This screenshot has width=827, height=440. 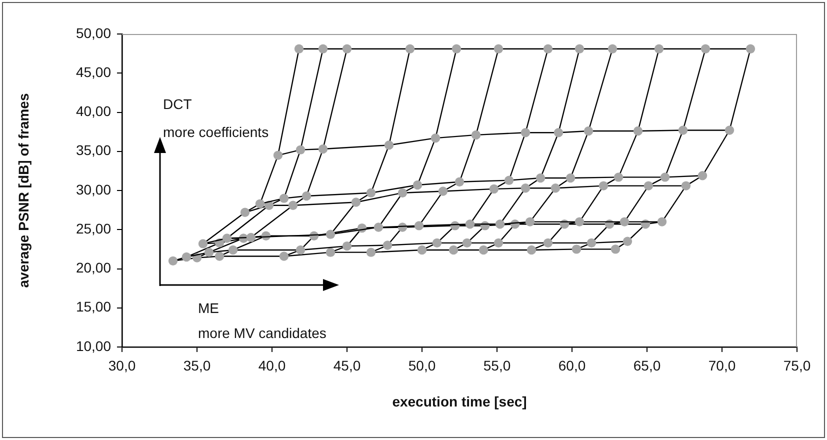 What do you see at coordinates (94, 111) in the screenshot?
I see `y-tick-label: 40,00` at bounding box center [94, 111].